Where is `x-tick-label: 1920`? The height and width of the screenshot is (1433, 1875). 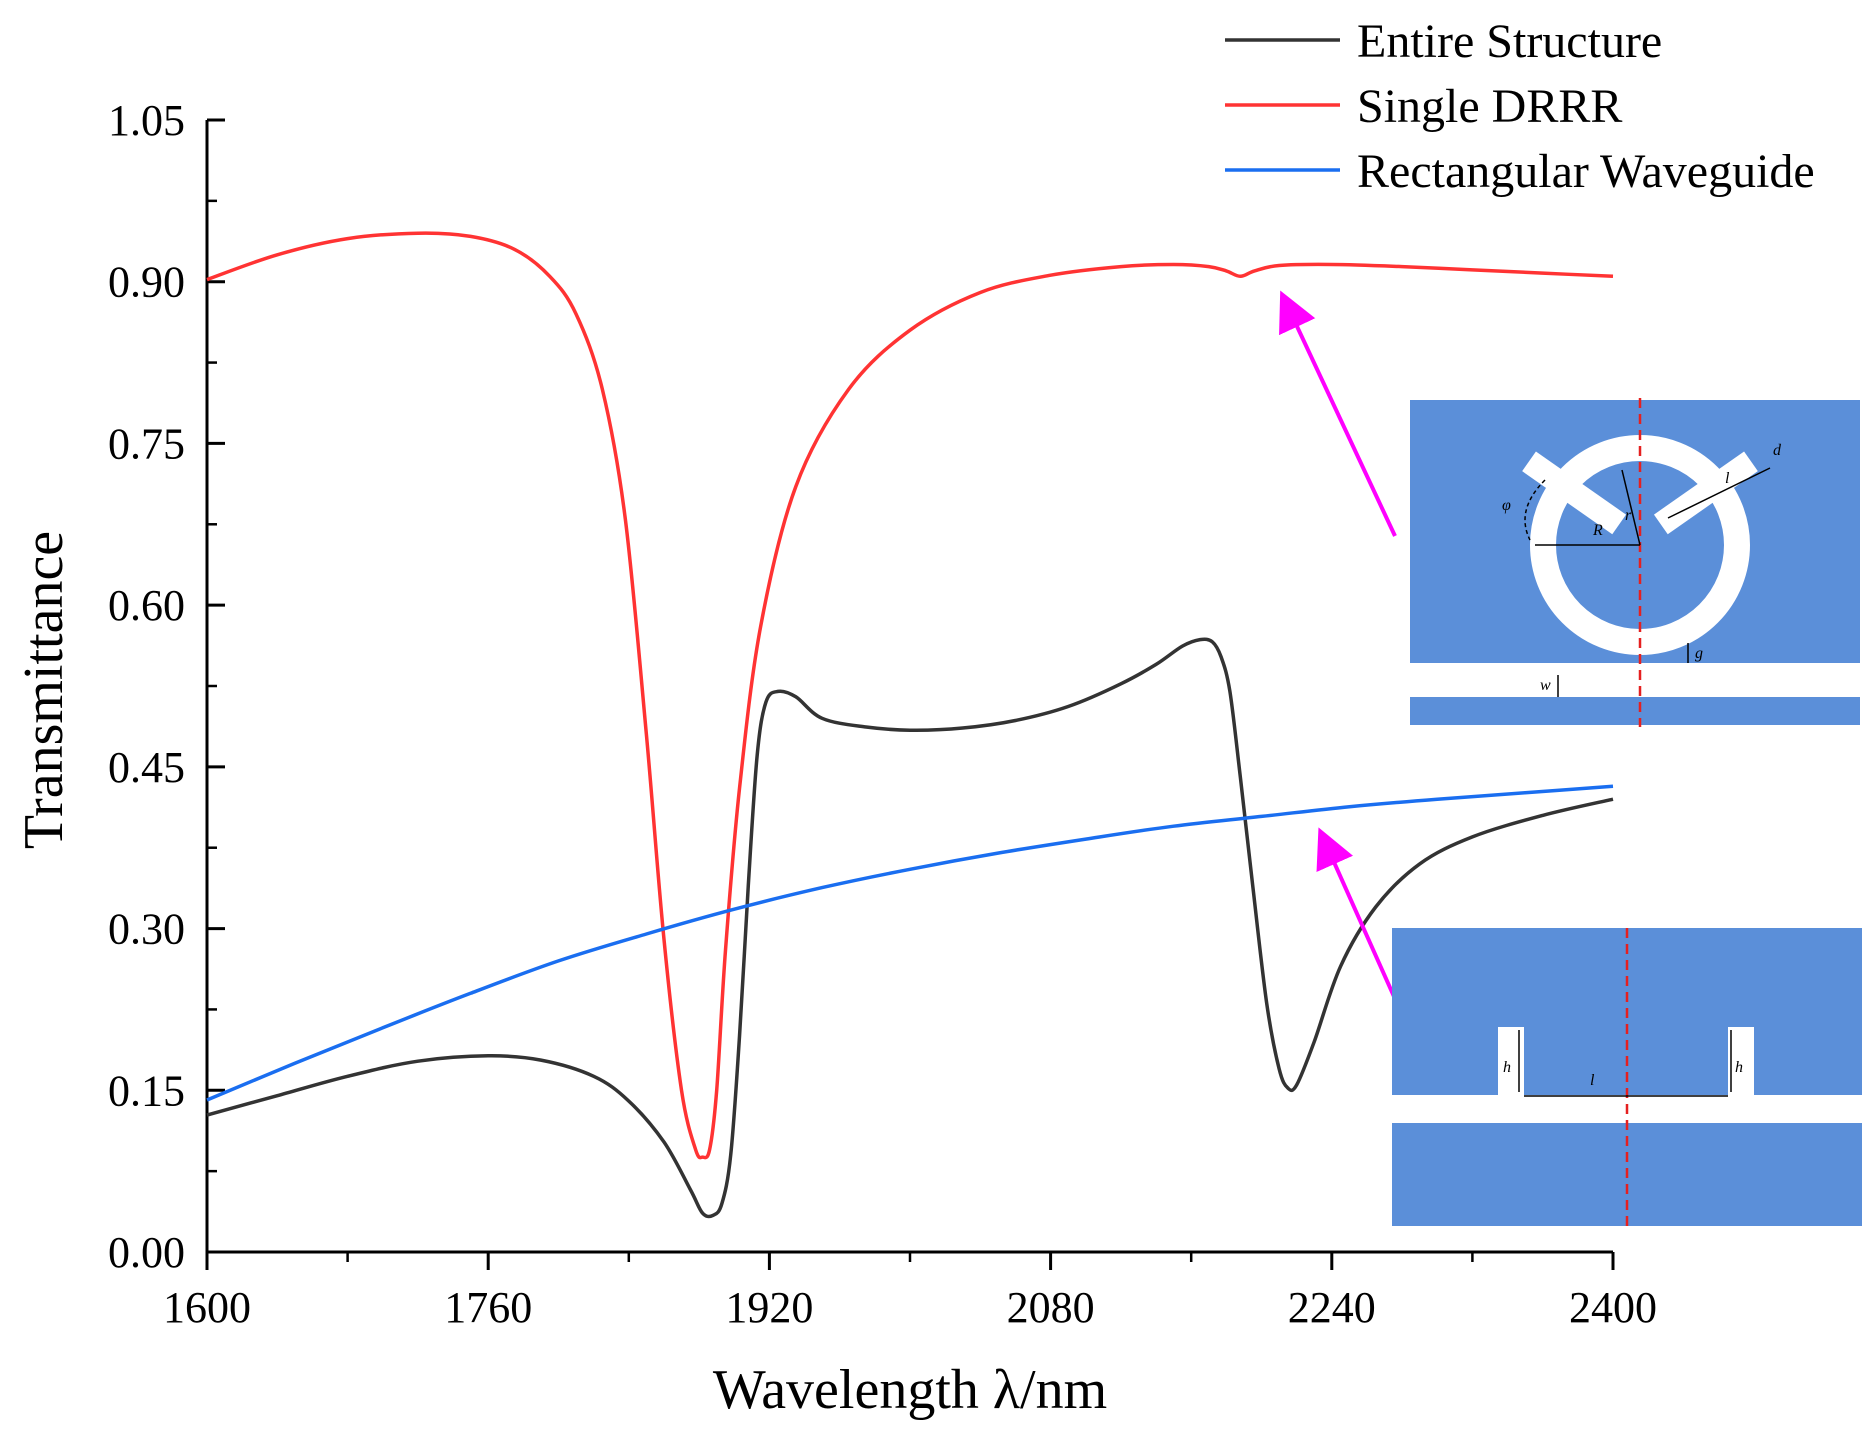
x-tick-label: 1920 is located at coordinates (769, 1307).